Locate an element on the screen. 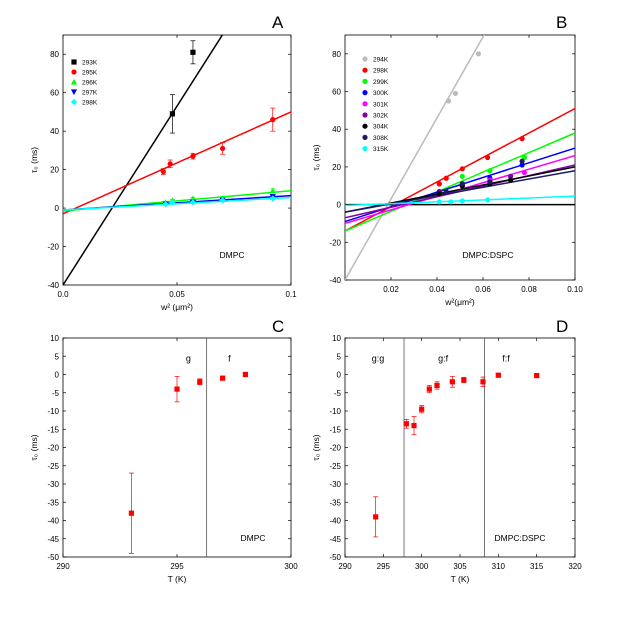  phase-label: g:g is located at coordinates (378, 358).